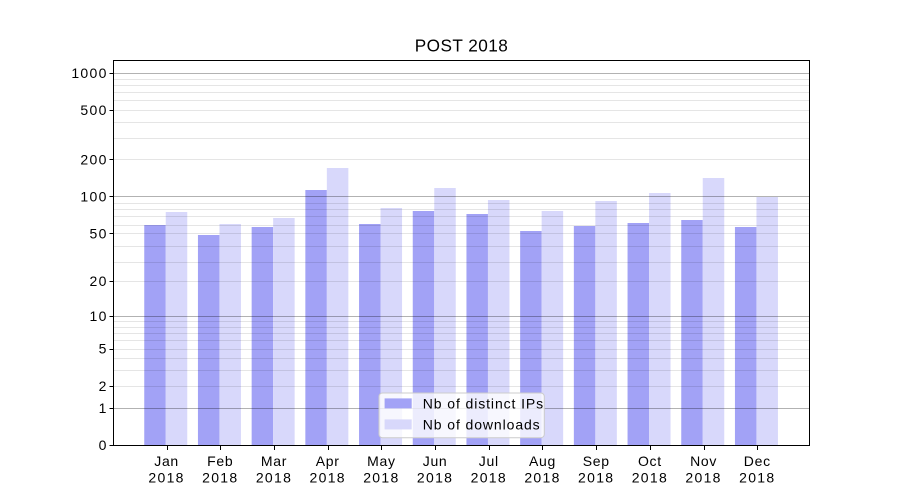  I want to click on svg-text: Mar, so click(274, 461).